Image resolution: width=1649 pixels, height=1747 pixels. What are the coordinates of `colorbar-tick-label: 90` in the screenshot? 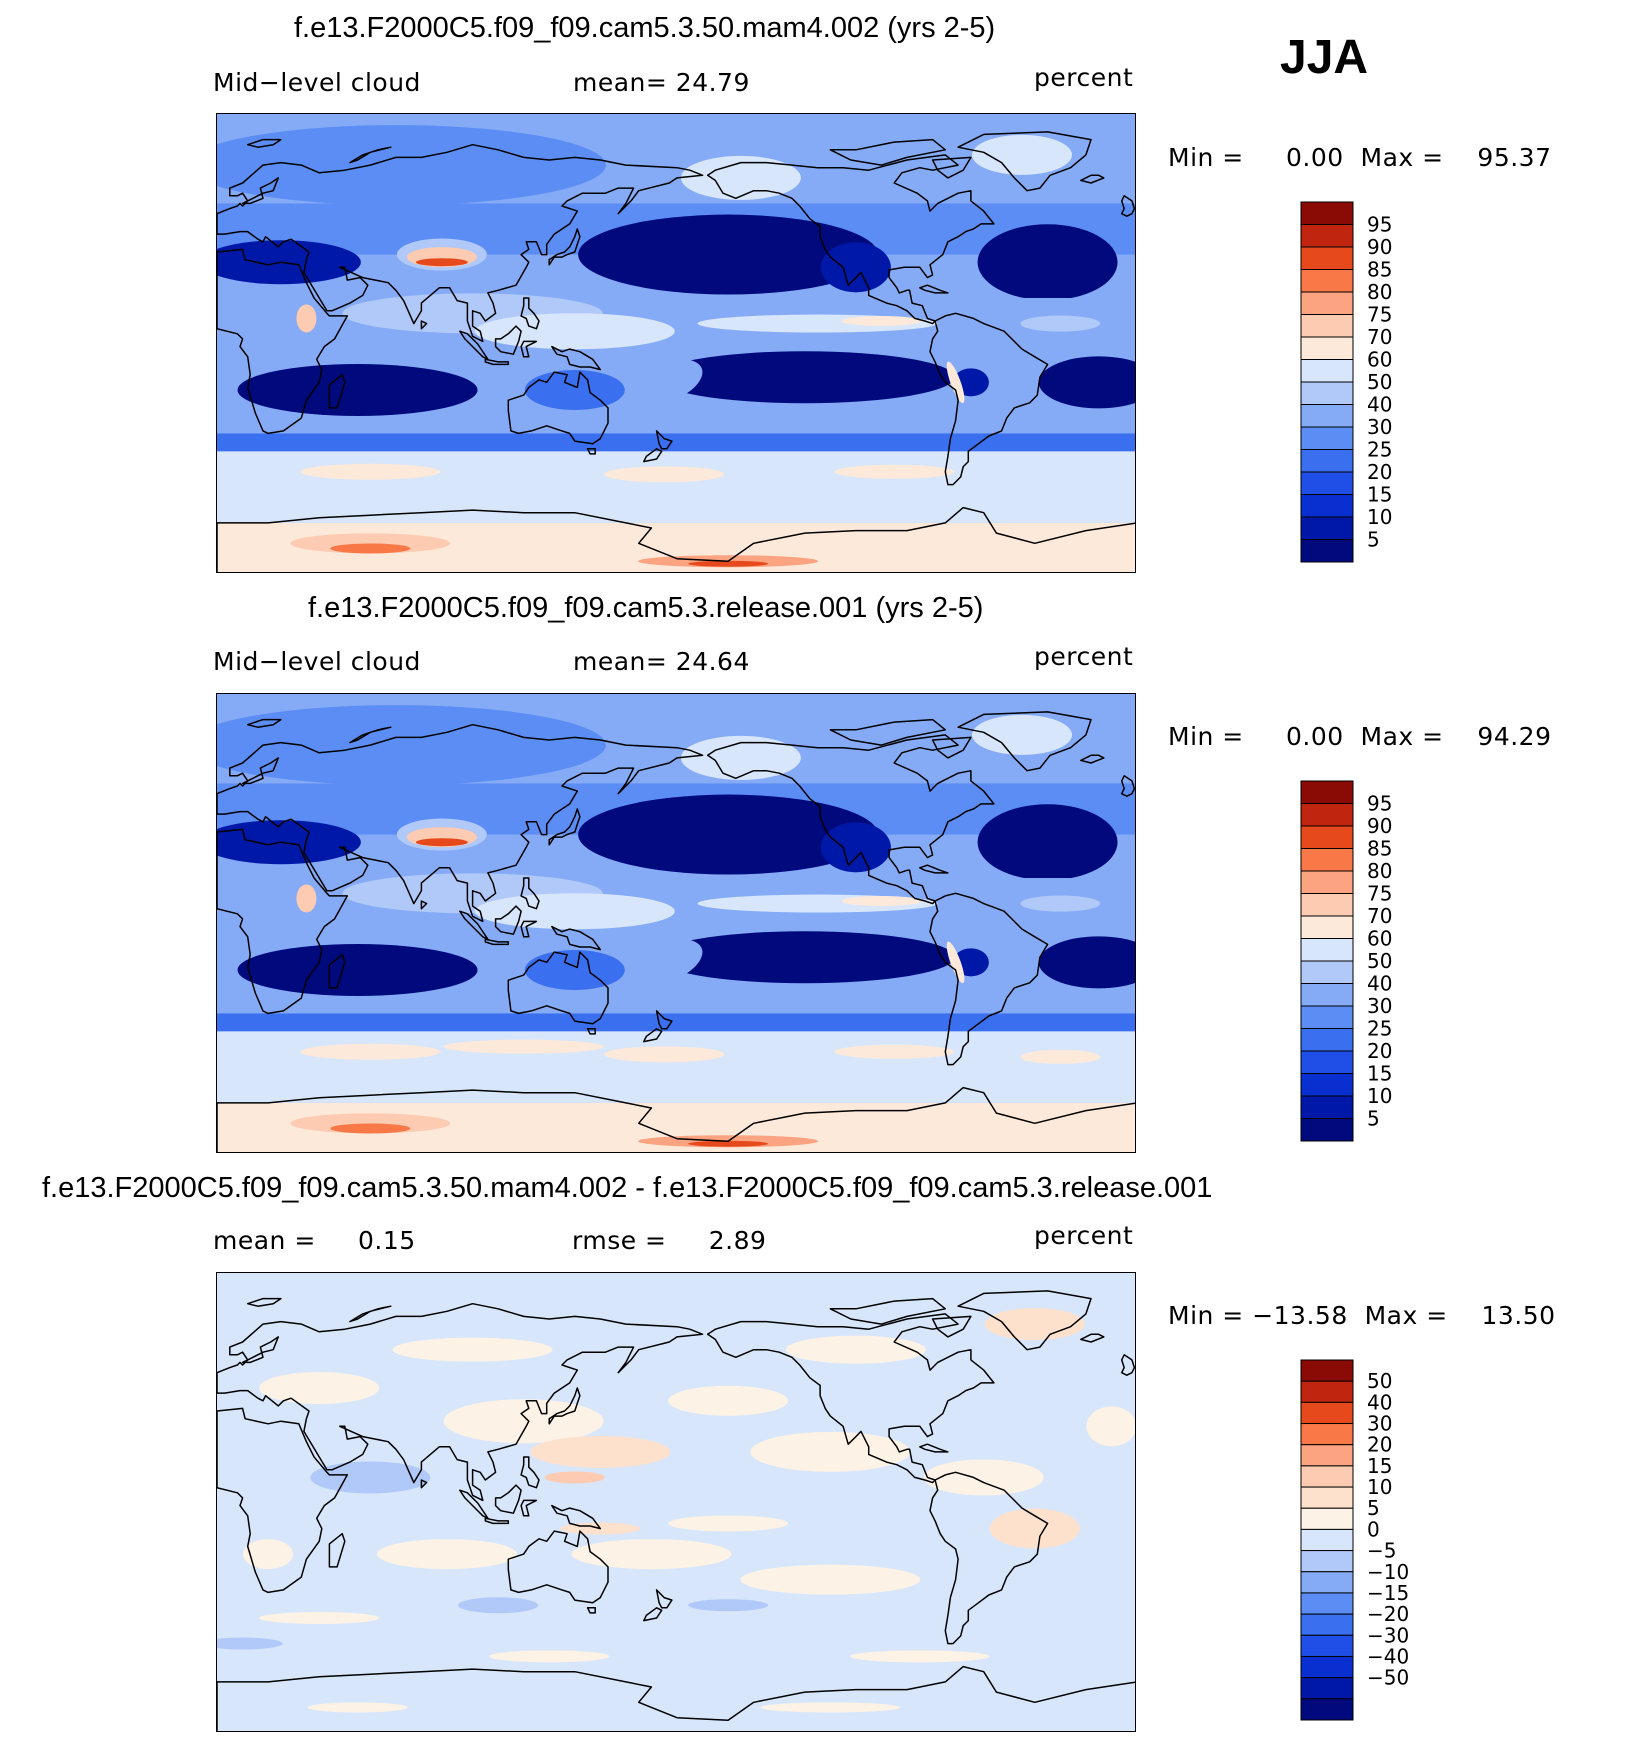 It's located at (1379, 826).